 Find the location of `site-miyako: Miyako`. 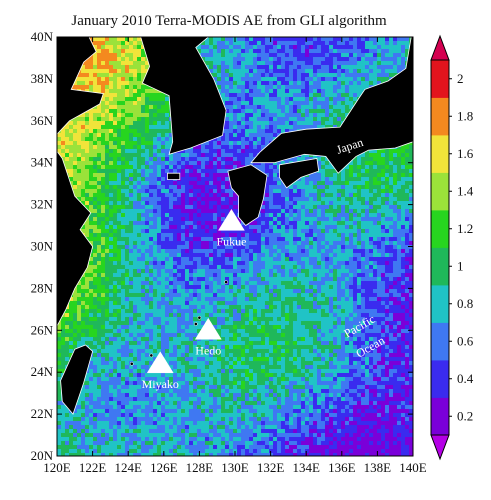

site-miyako: Miyako is located at coordinates (160, 371).